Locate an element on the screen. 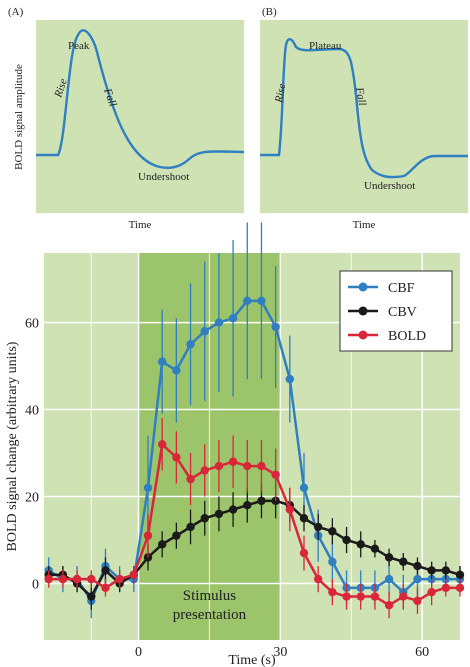 The height and width of the screenshot is (667, 470). legend-item-cbv: CBV is located at coordinates (382, 312).